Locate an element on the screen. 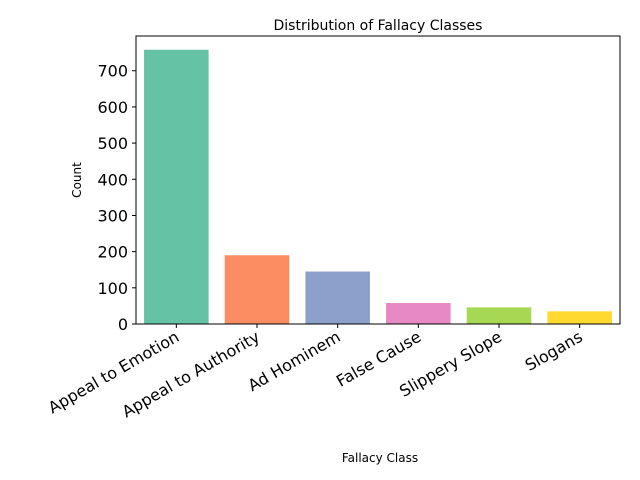  y-axis-label: Count is located at coordinates (77, 180).